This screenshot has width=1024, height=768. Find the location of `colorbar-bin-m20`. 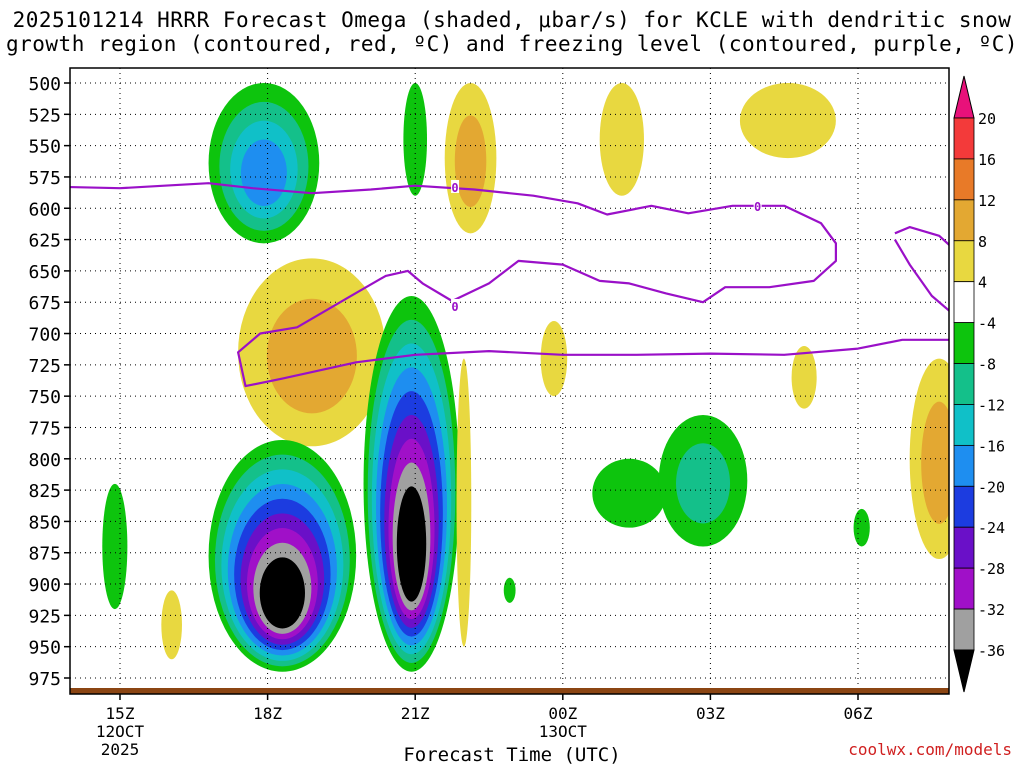

colorbar-bin-m20 is located at coordinates (964, 465).